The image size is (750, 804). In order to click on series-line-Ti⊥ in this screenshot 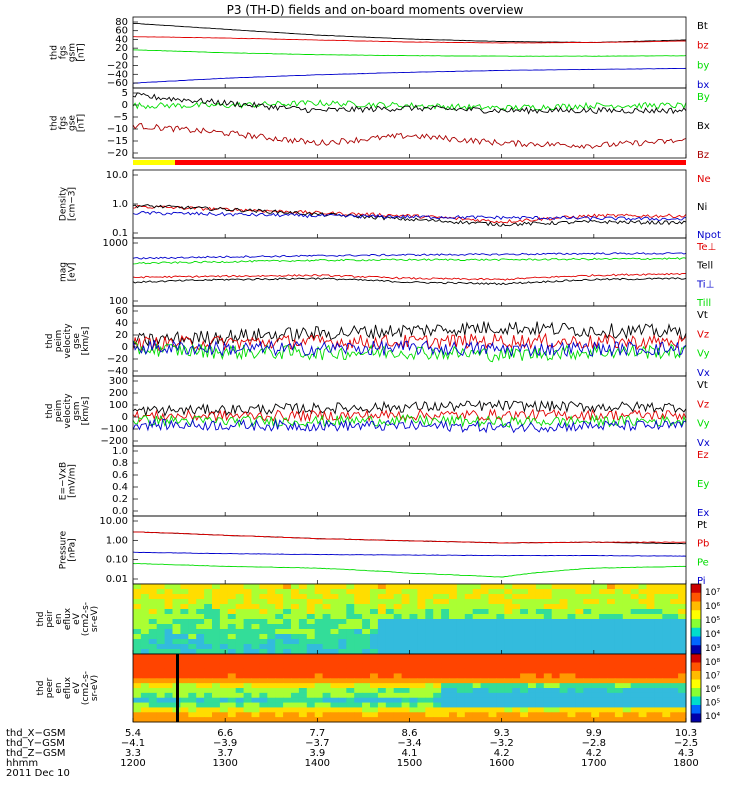, I will do `click(409, 256)`.